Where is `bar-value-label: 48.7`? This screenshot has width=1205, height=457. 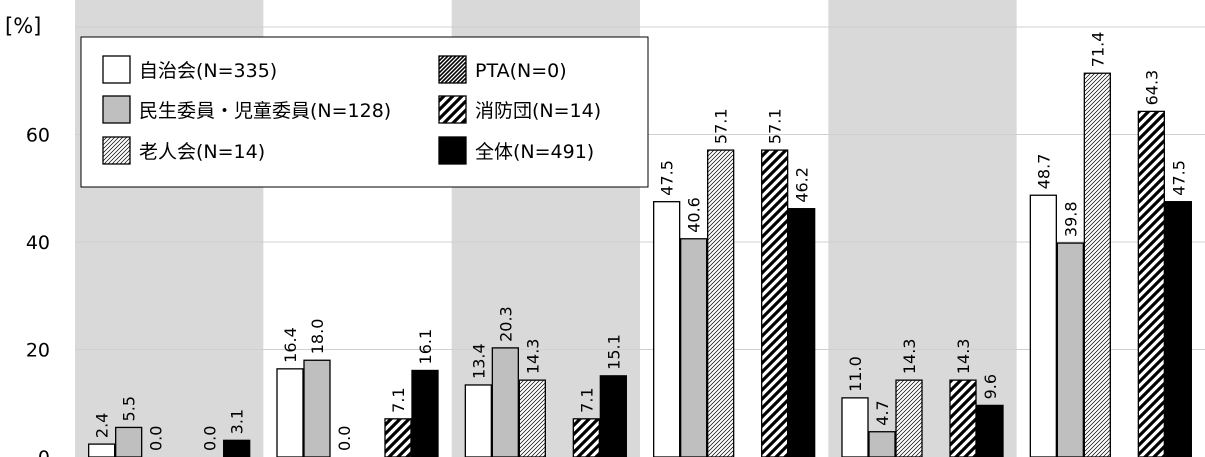
bar-value-label: 48.7 is located at coordinates (1043, 172).